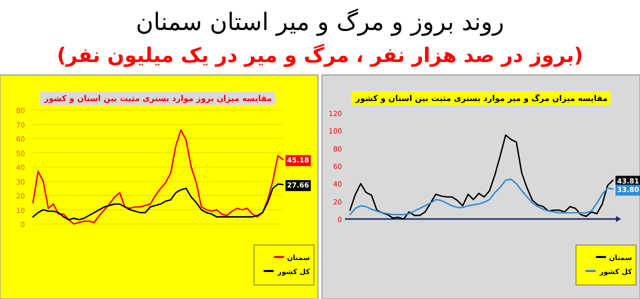 Image resolution: width=640 pixels, height=299 pixels. I want to click on text: روند بروز و مرگ و میر استان سمنان, so click(320, 22).